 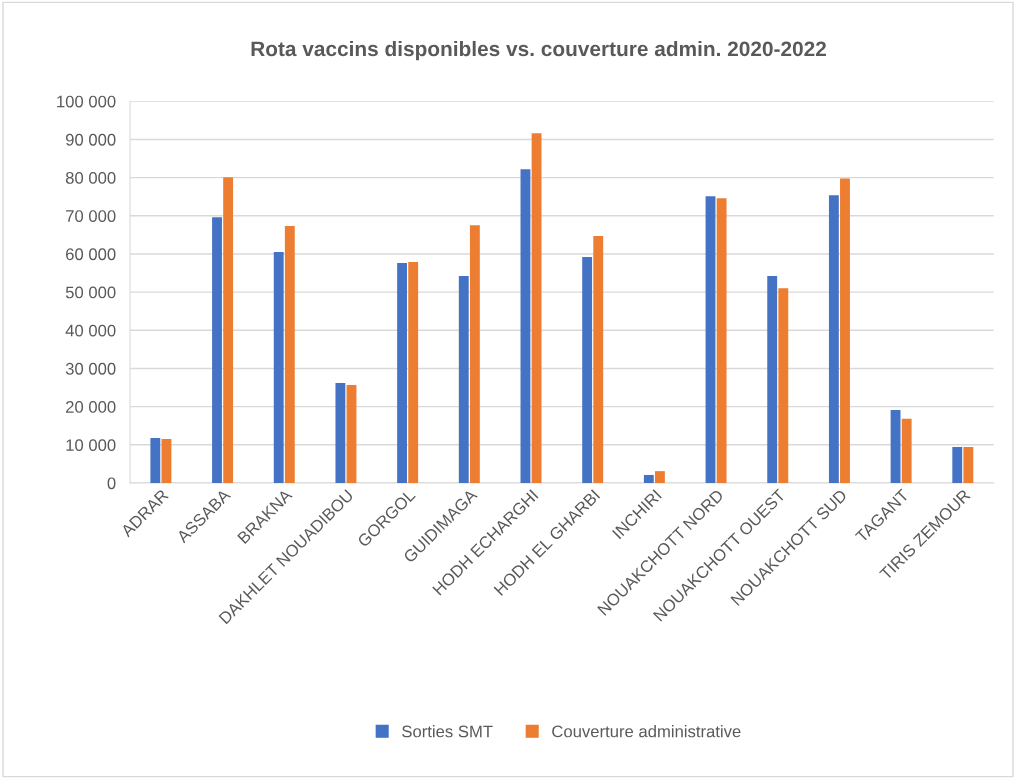 What do you see at coordinates (90, 330) in the screenshot?
I see `y-tick-label: 40 000` at bounding box center [90, 330].